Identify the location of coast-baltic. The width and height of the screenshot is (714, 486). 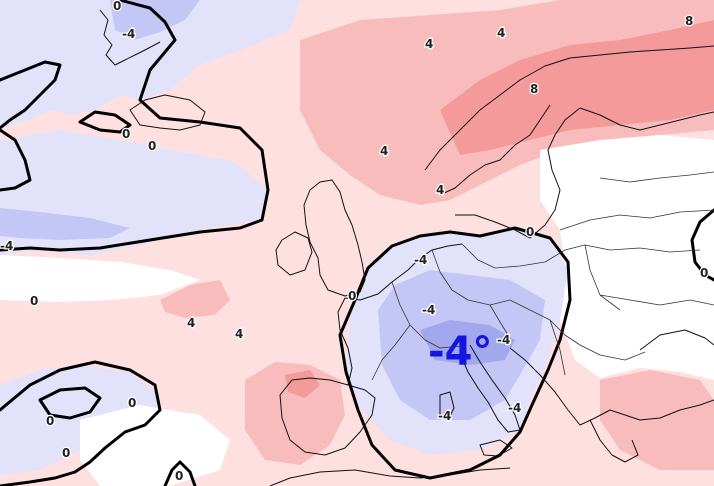
(518, 173).